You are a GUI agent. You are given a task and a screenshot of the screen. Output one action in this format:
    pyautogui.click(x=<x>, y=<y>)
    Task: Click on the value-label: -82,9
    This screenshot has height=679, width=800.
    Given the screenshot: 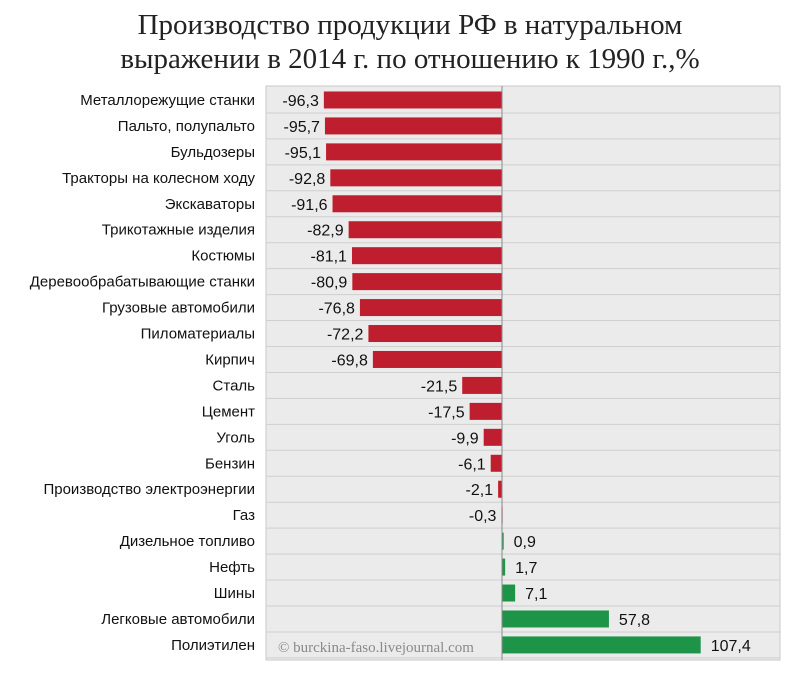 What is the action you would take?
    pyautogui.click(x=325, y=231)
    